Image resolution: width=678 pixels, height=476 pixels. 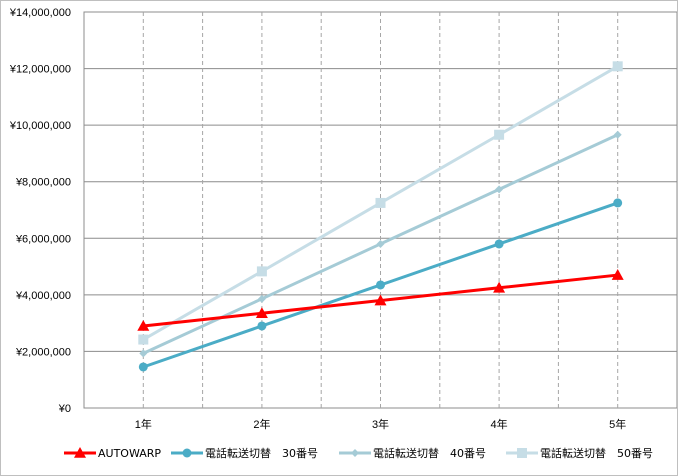 What do you see at coordinates (261, 424) in the screenshot?
I see `x-tick-label: 2年` at bounding box center [261, 424].